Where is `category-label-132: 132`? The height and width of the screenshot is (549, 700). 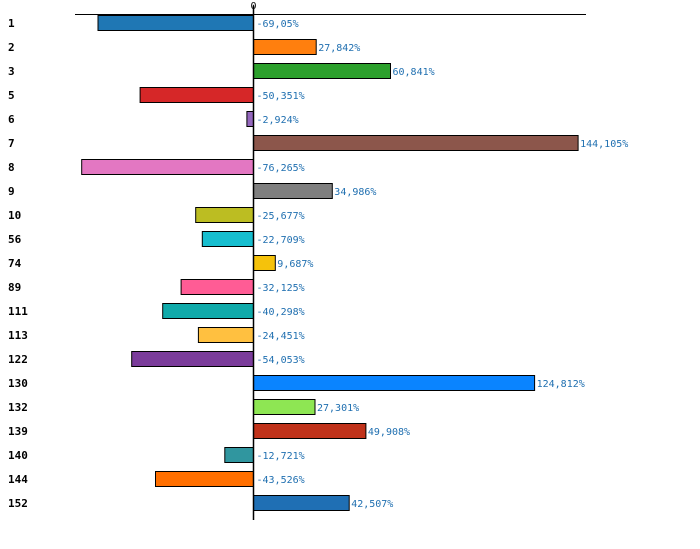
category-label-132: 132 is located at coordinates (18, 407).